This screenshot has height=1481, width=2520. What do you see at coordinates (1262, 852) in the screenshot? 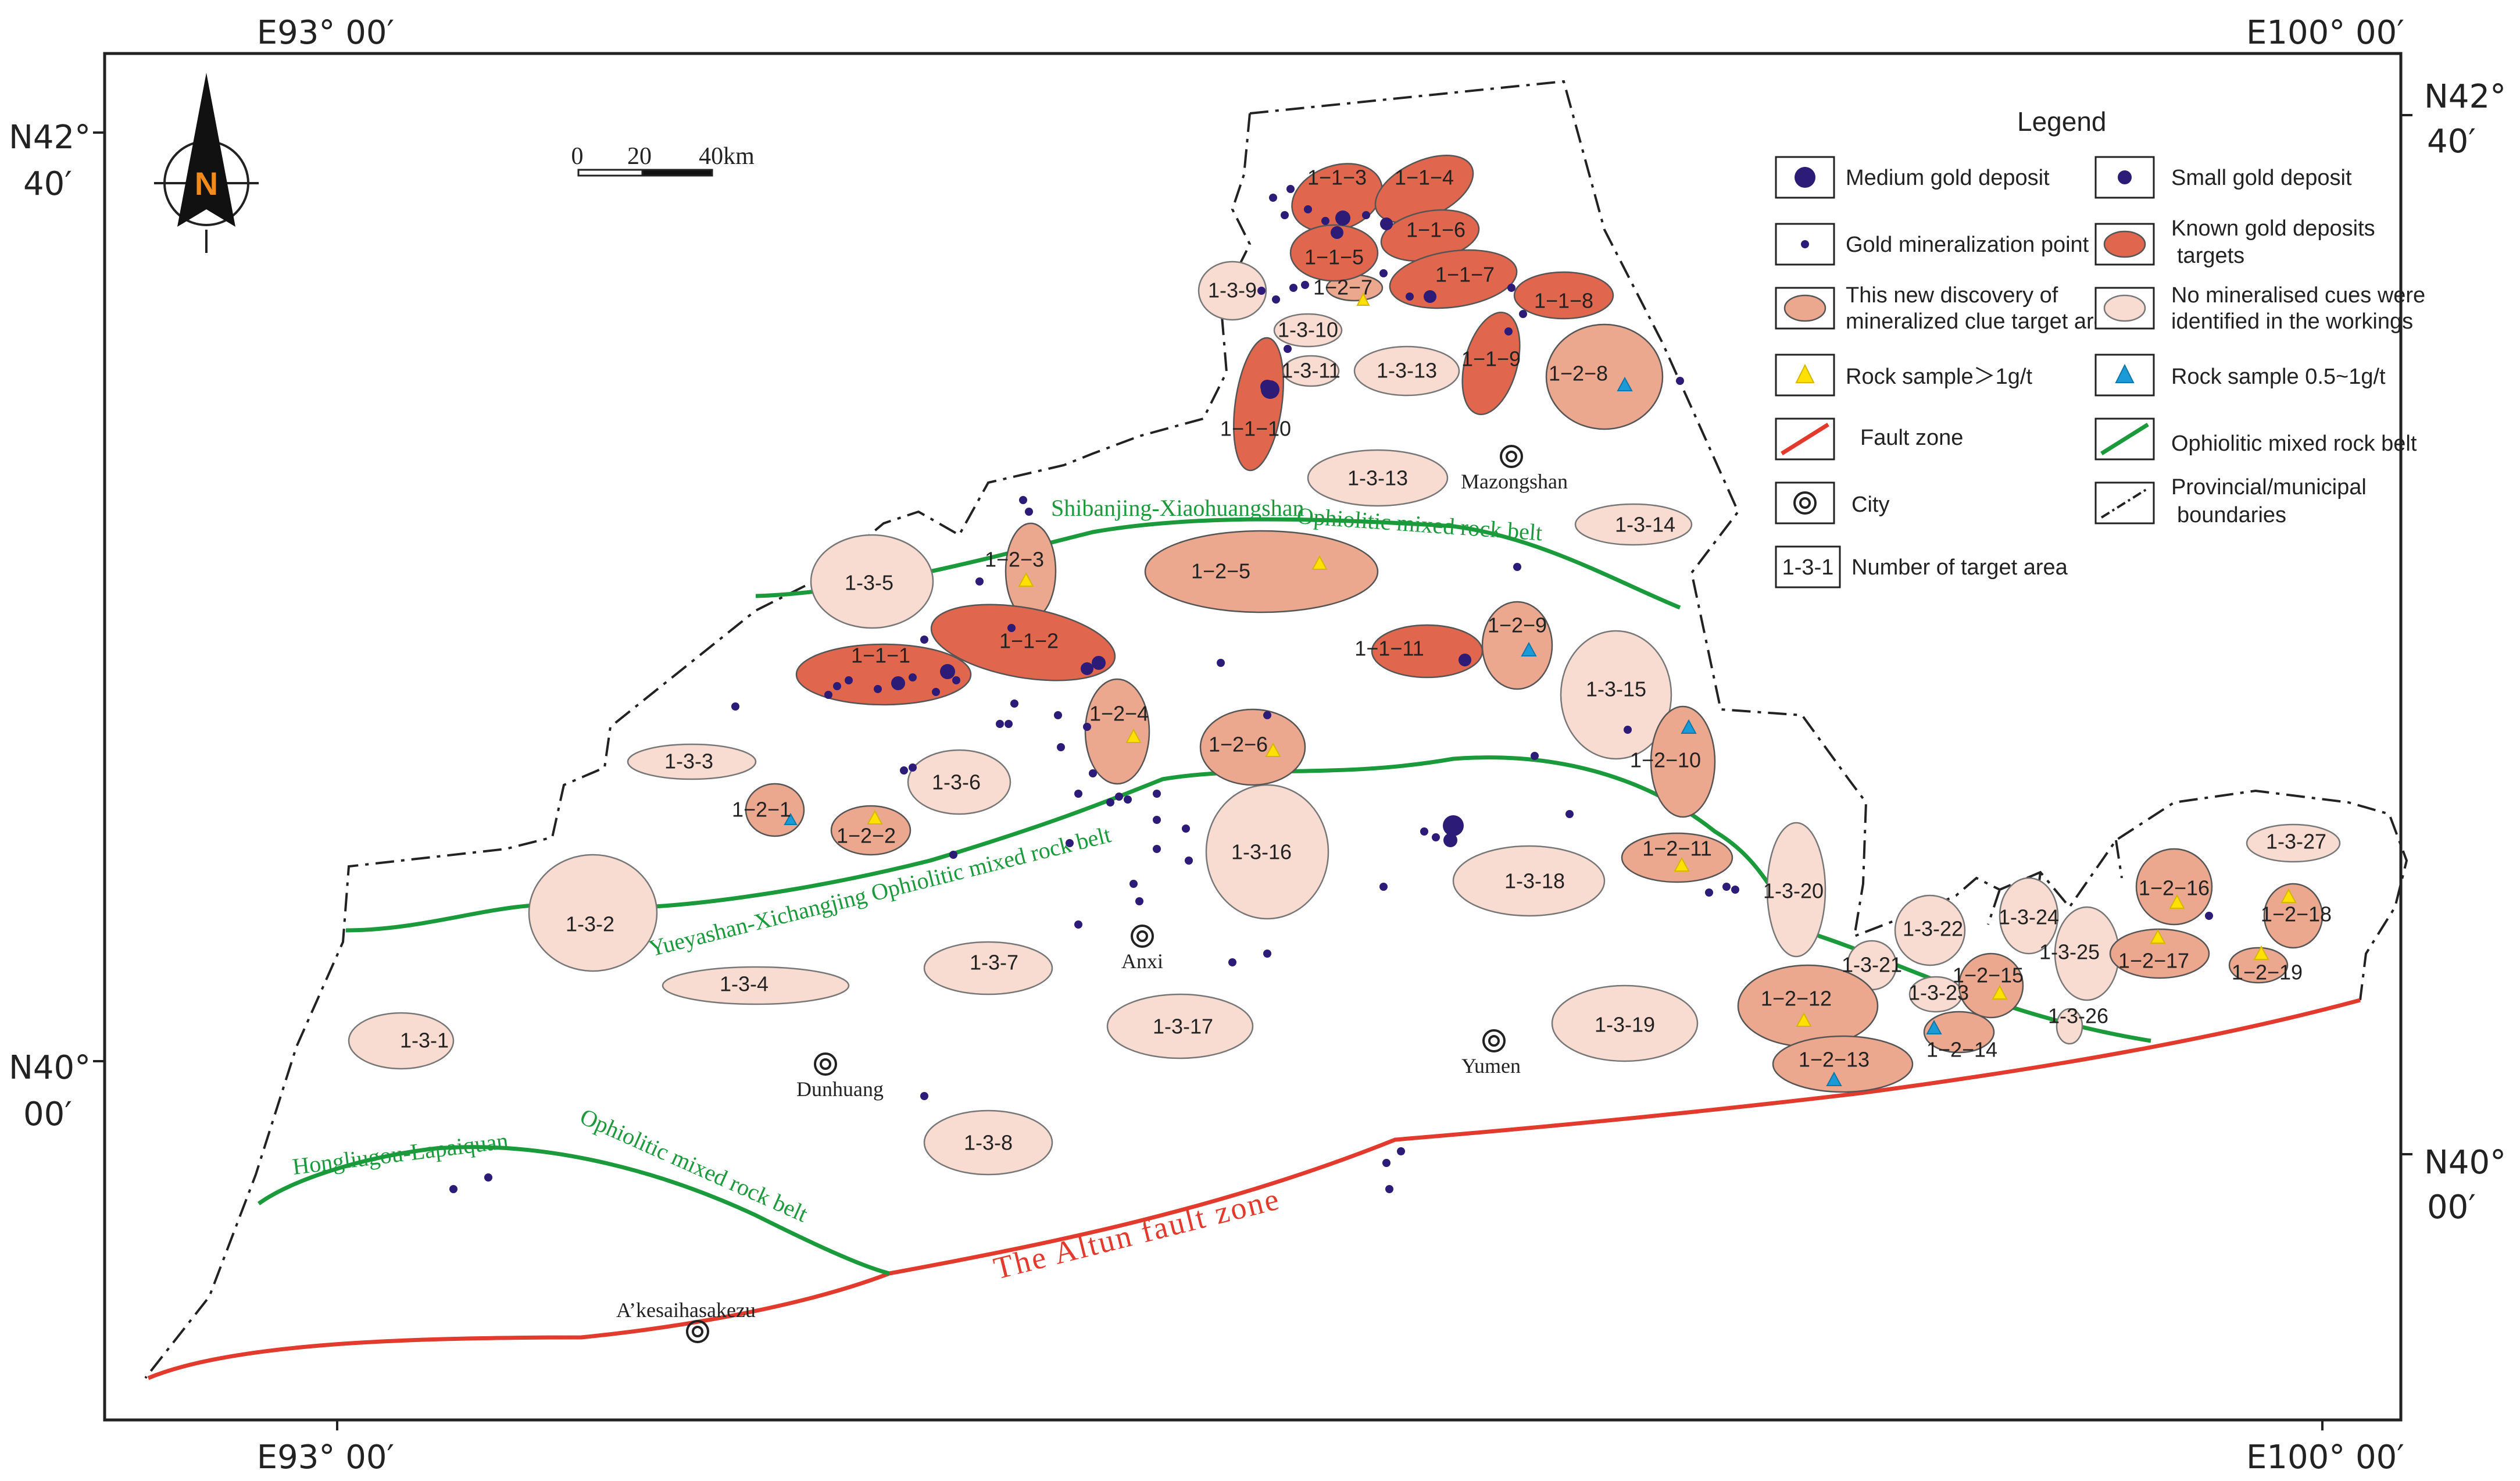
I see `label-1-3-16: 1-3-16` at bounding box center [1262, 852].